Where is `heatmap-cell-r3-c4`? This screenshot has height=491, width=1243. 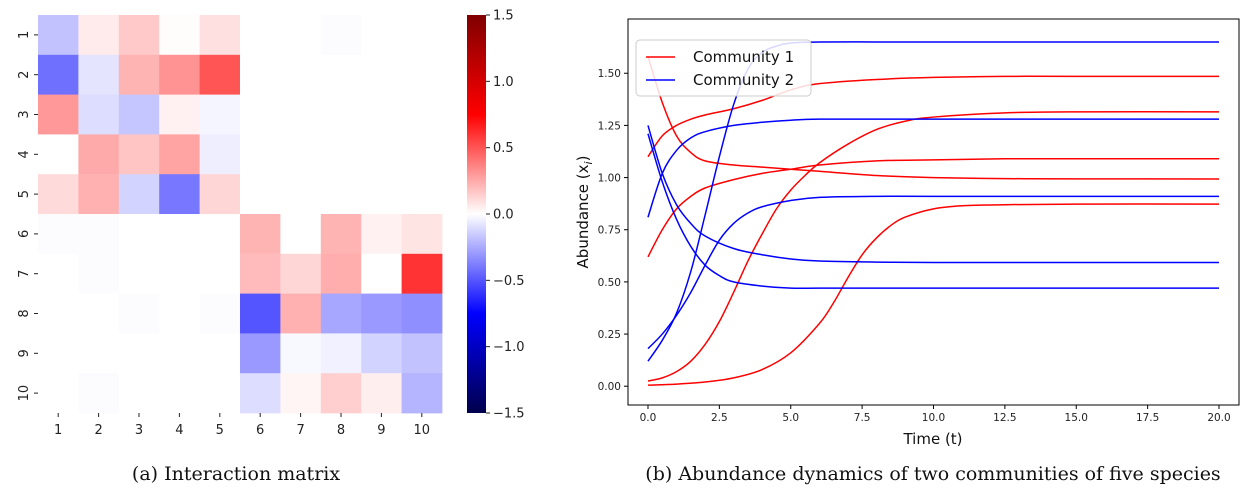 heatmap-cell-r3-c4 is located at coordinates (179, 115).